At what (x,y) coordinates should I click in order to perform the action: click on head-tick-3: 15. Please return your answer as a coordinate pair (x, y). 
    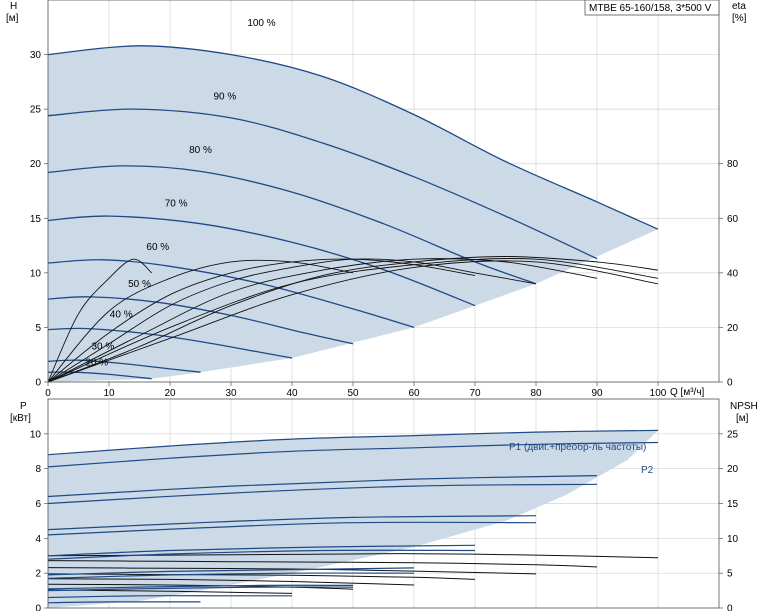
    Looking at the image, I should click on (36, 219).